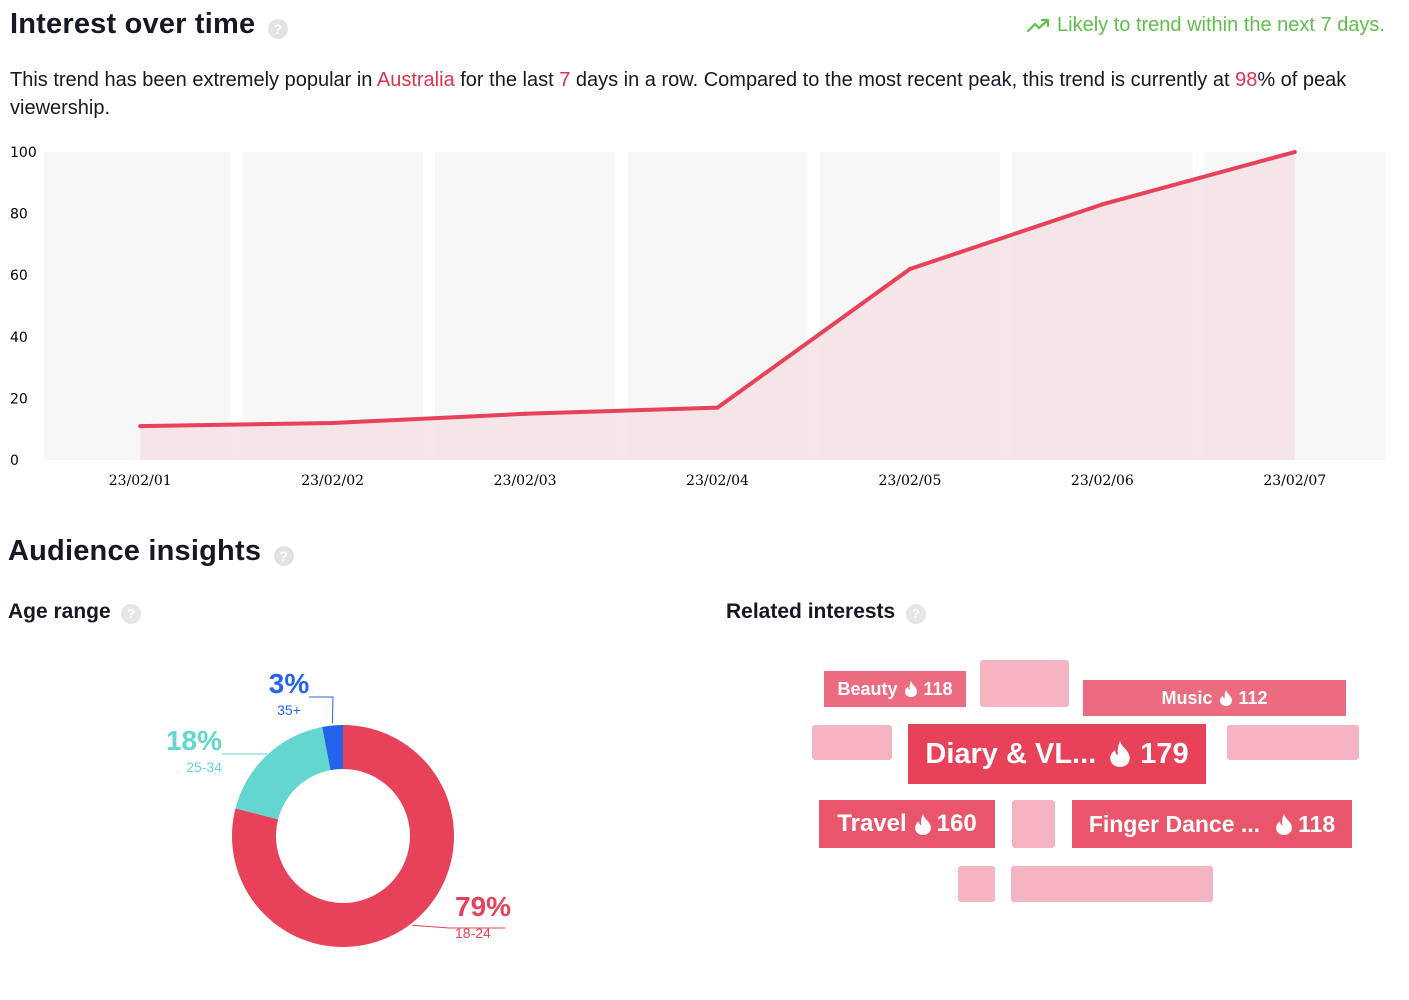  Describe the element at coordinates (204, 767) in the screenshot. I see `slice-age-label: 25-34` at that location.